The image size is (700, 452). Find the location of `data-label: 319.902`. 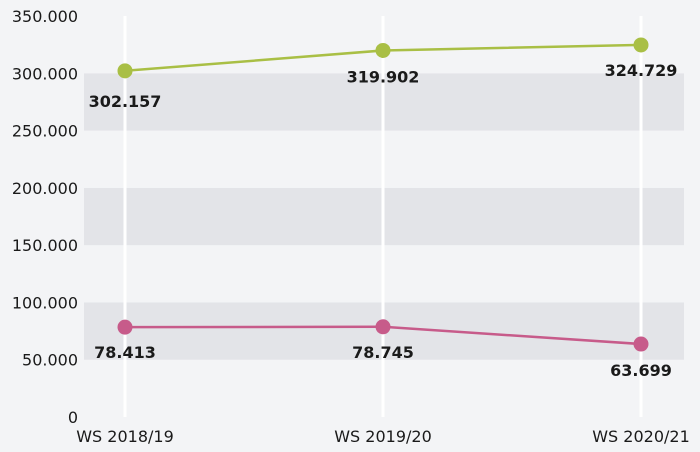

data-label: 319.902 is located at coordinates (383, 76).